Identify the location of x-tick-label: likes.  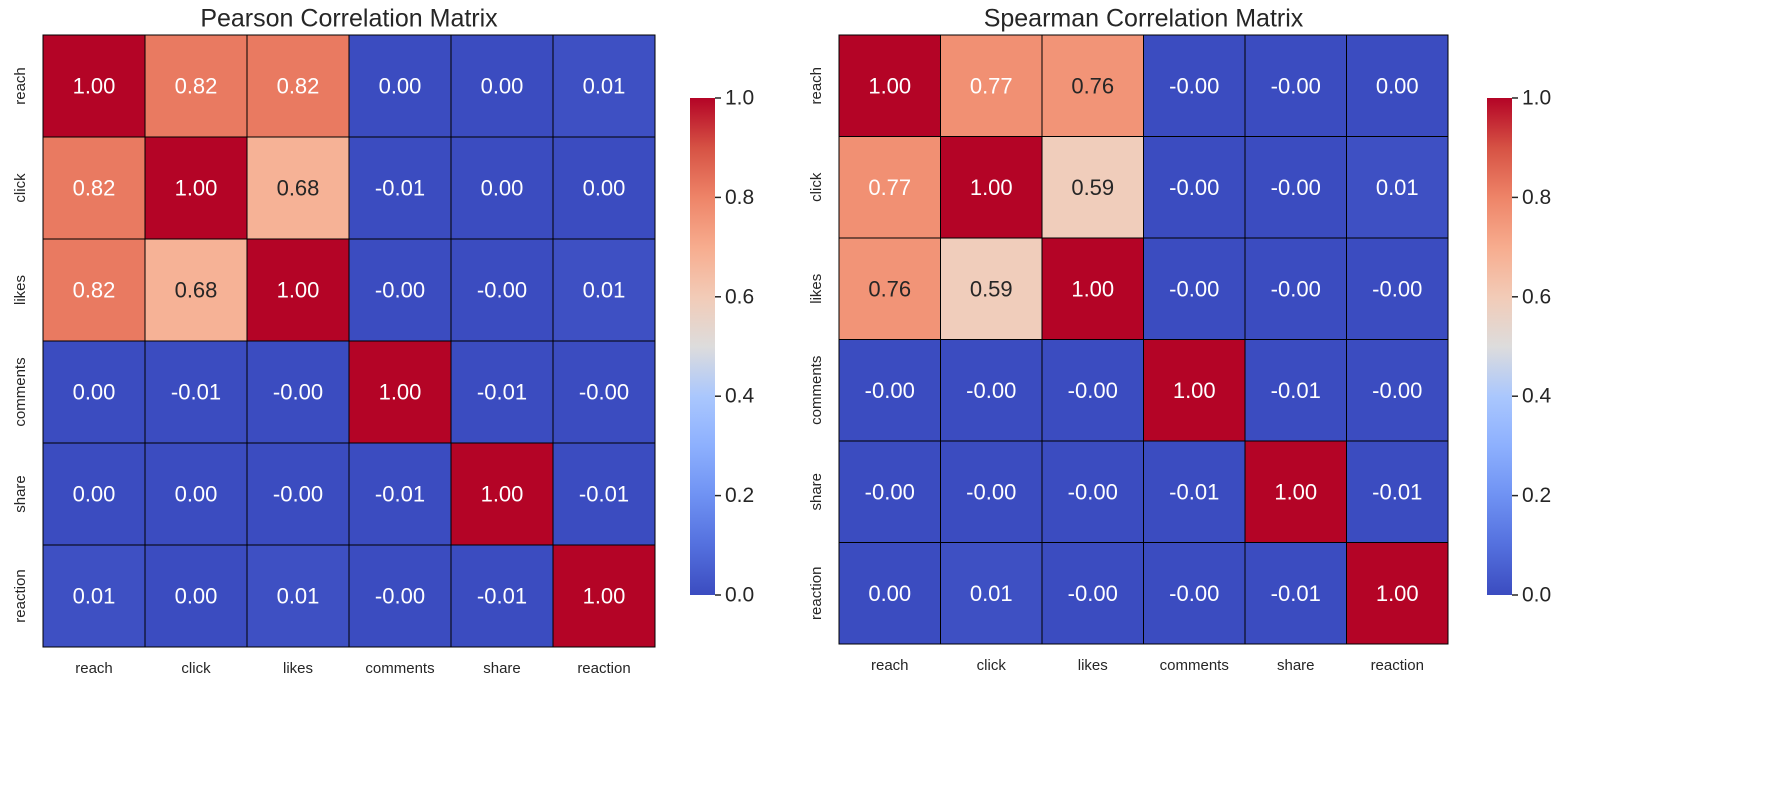
(1093, 665).